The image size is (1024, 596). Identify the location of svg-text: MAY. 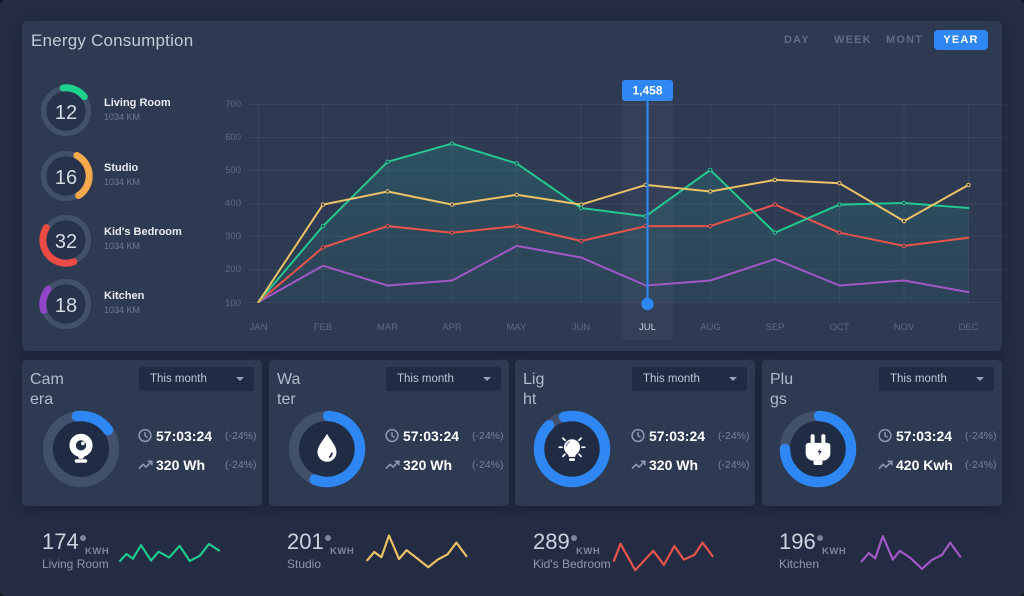
(517, 327).